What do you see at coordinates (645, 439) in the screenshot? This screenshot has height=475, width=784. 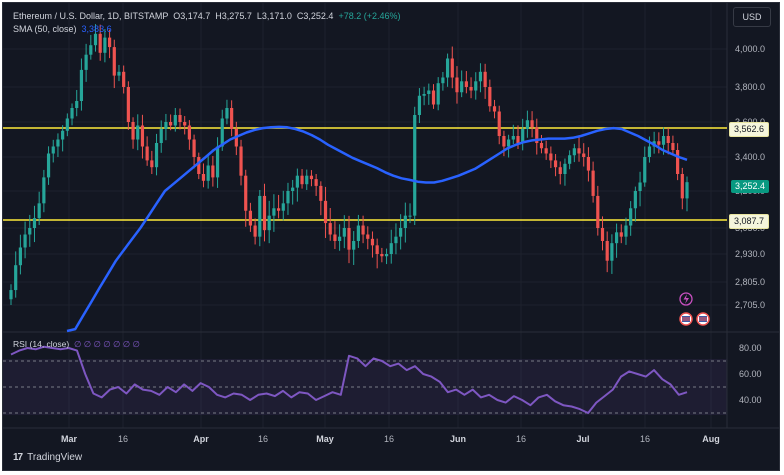 I see `time-axis-label: 16` at bounding box center [645, 439].